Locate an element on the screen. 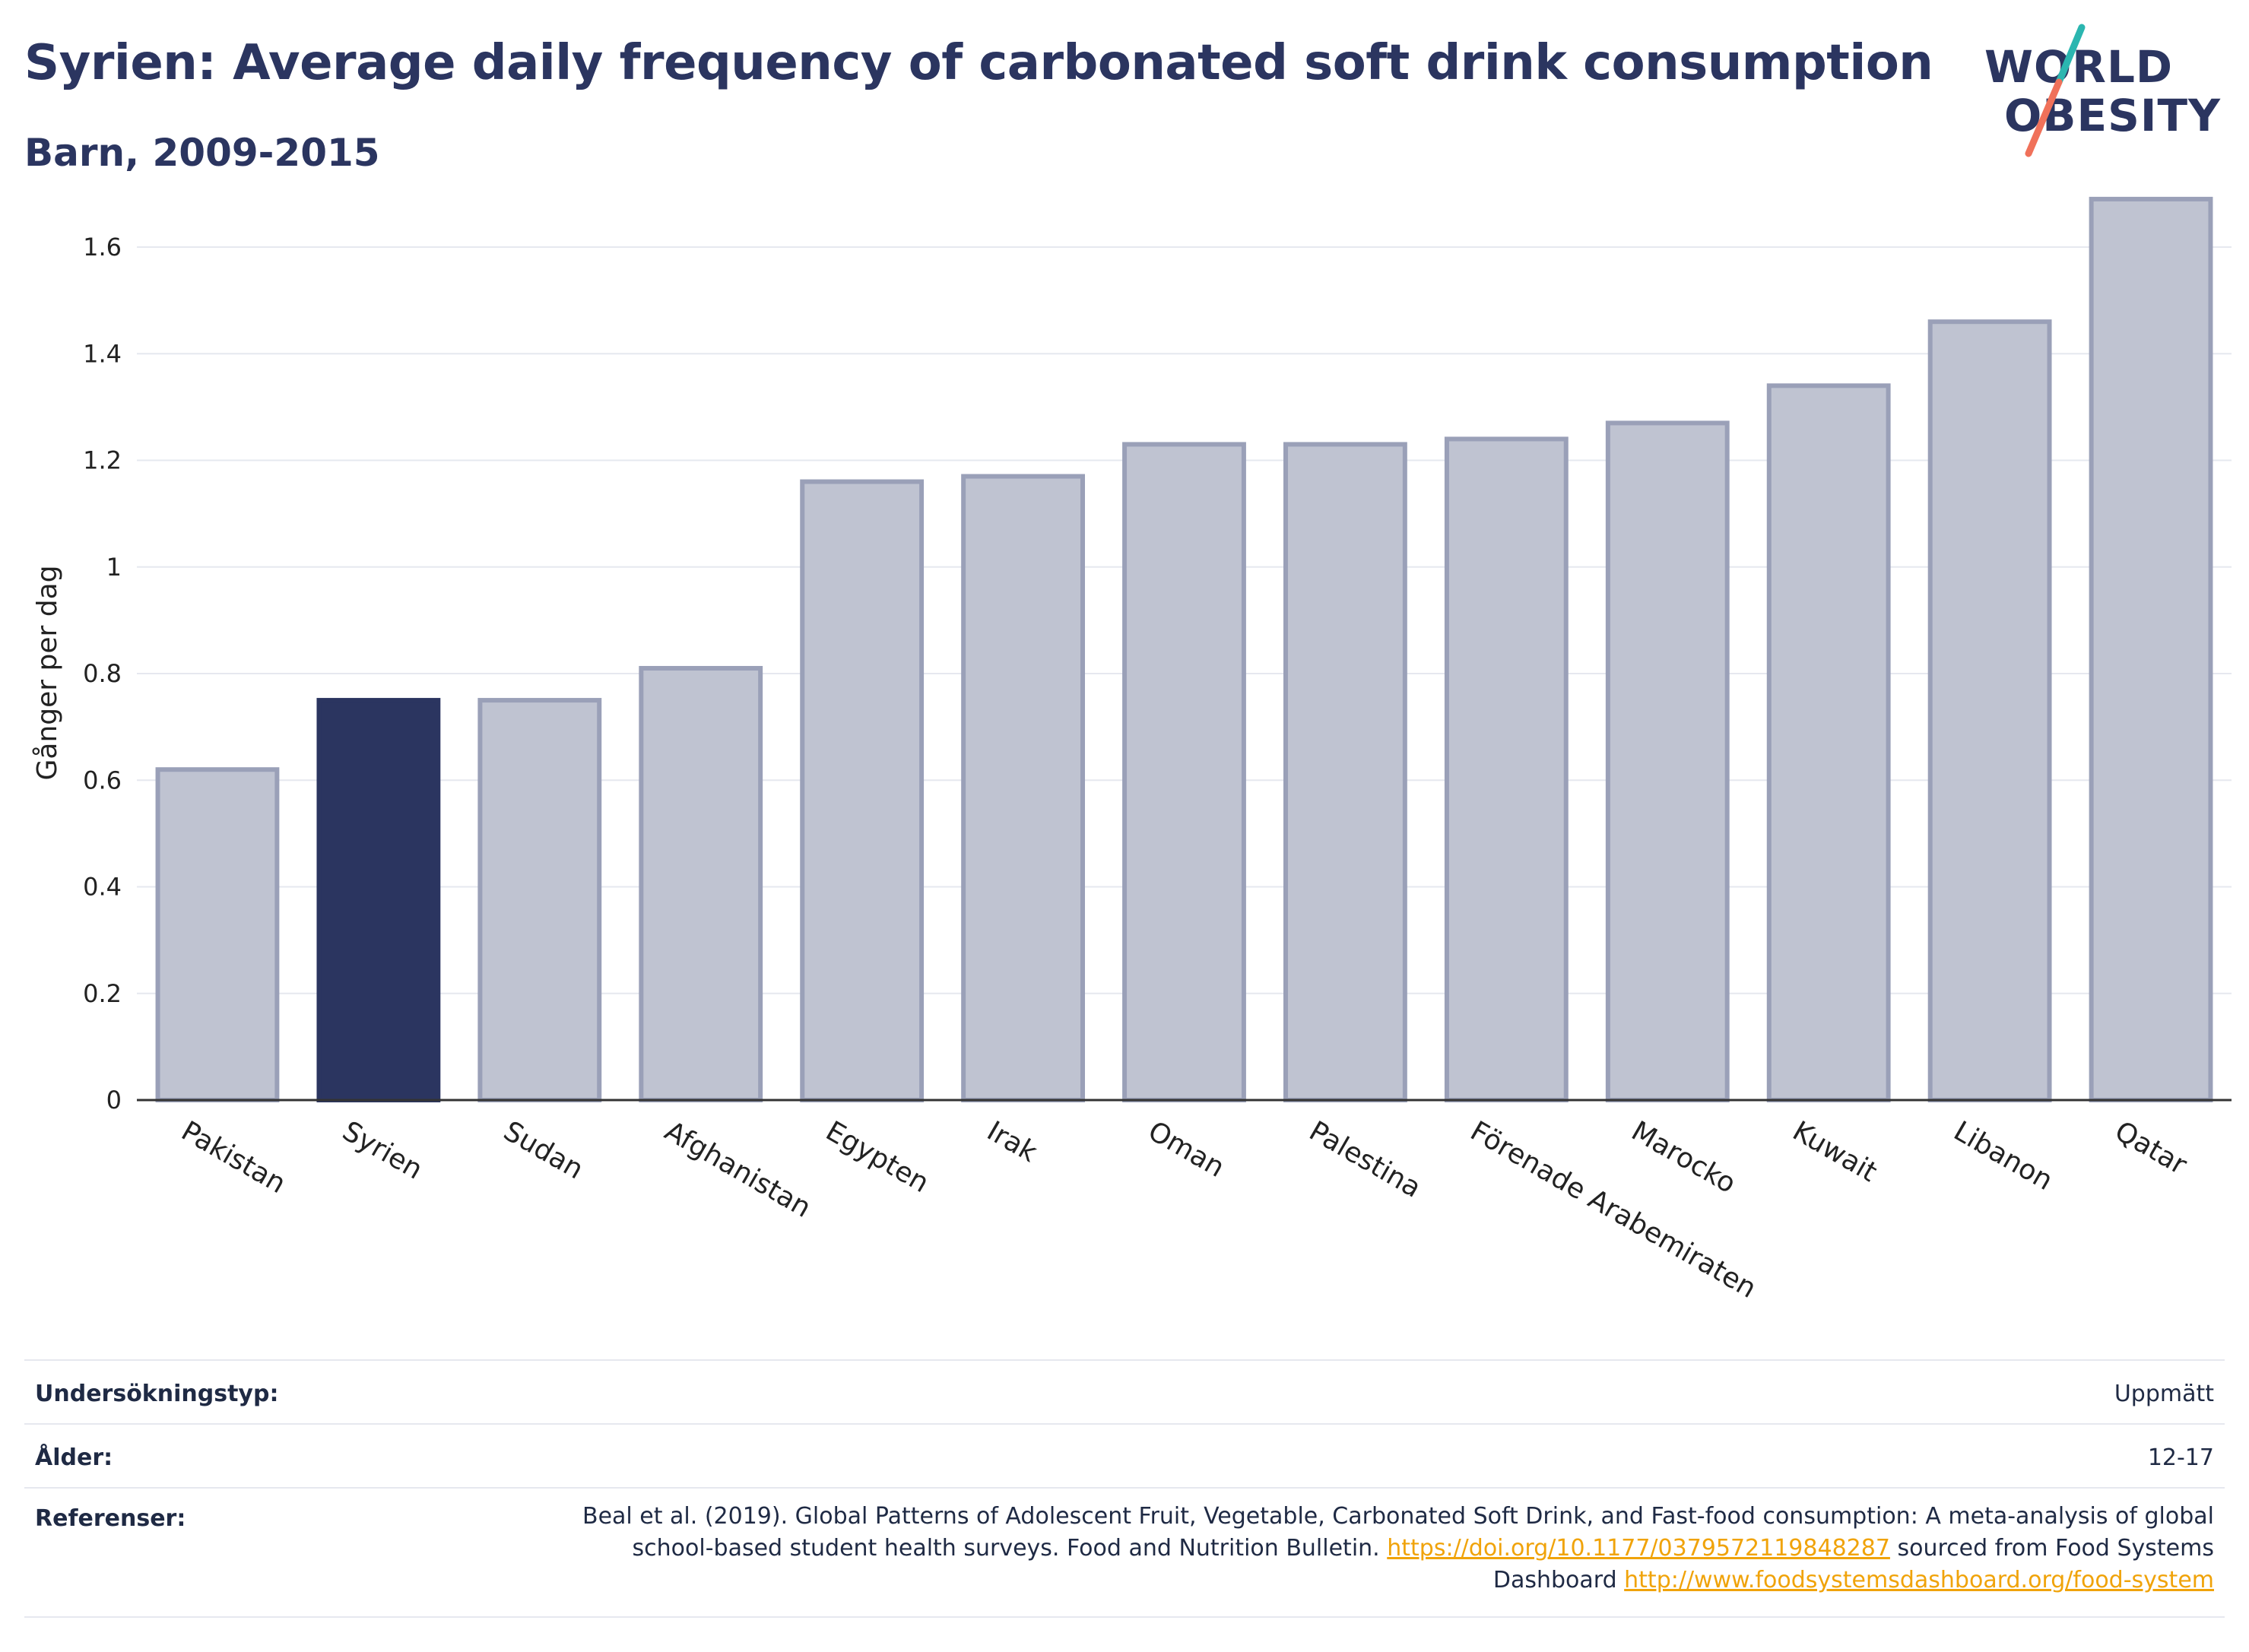 This screenshot has width=2249, height=1652. world-obesity-logo: WORLD OBESITY is located at coordinates (2109, 94).